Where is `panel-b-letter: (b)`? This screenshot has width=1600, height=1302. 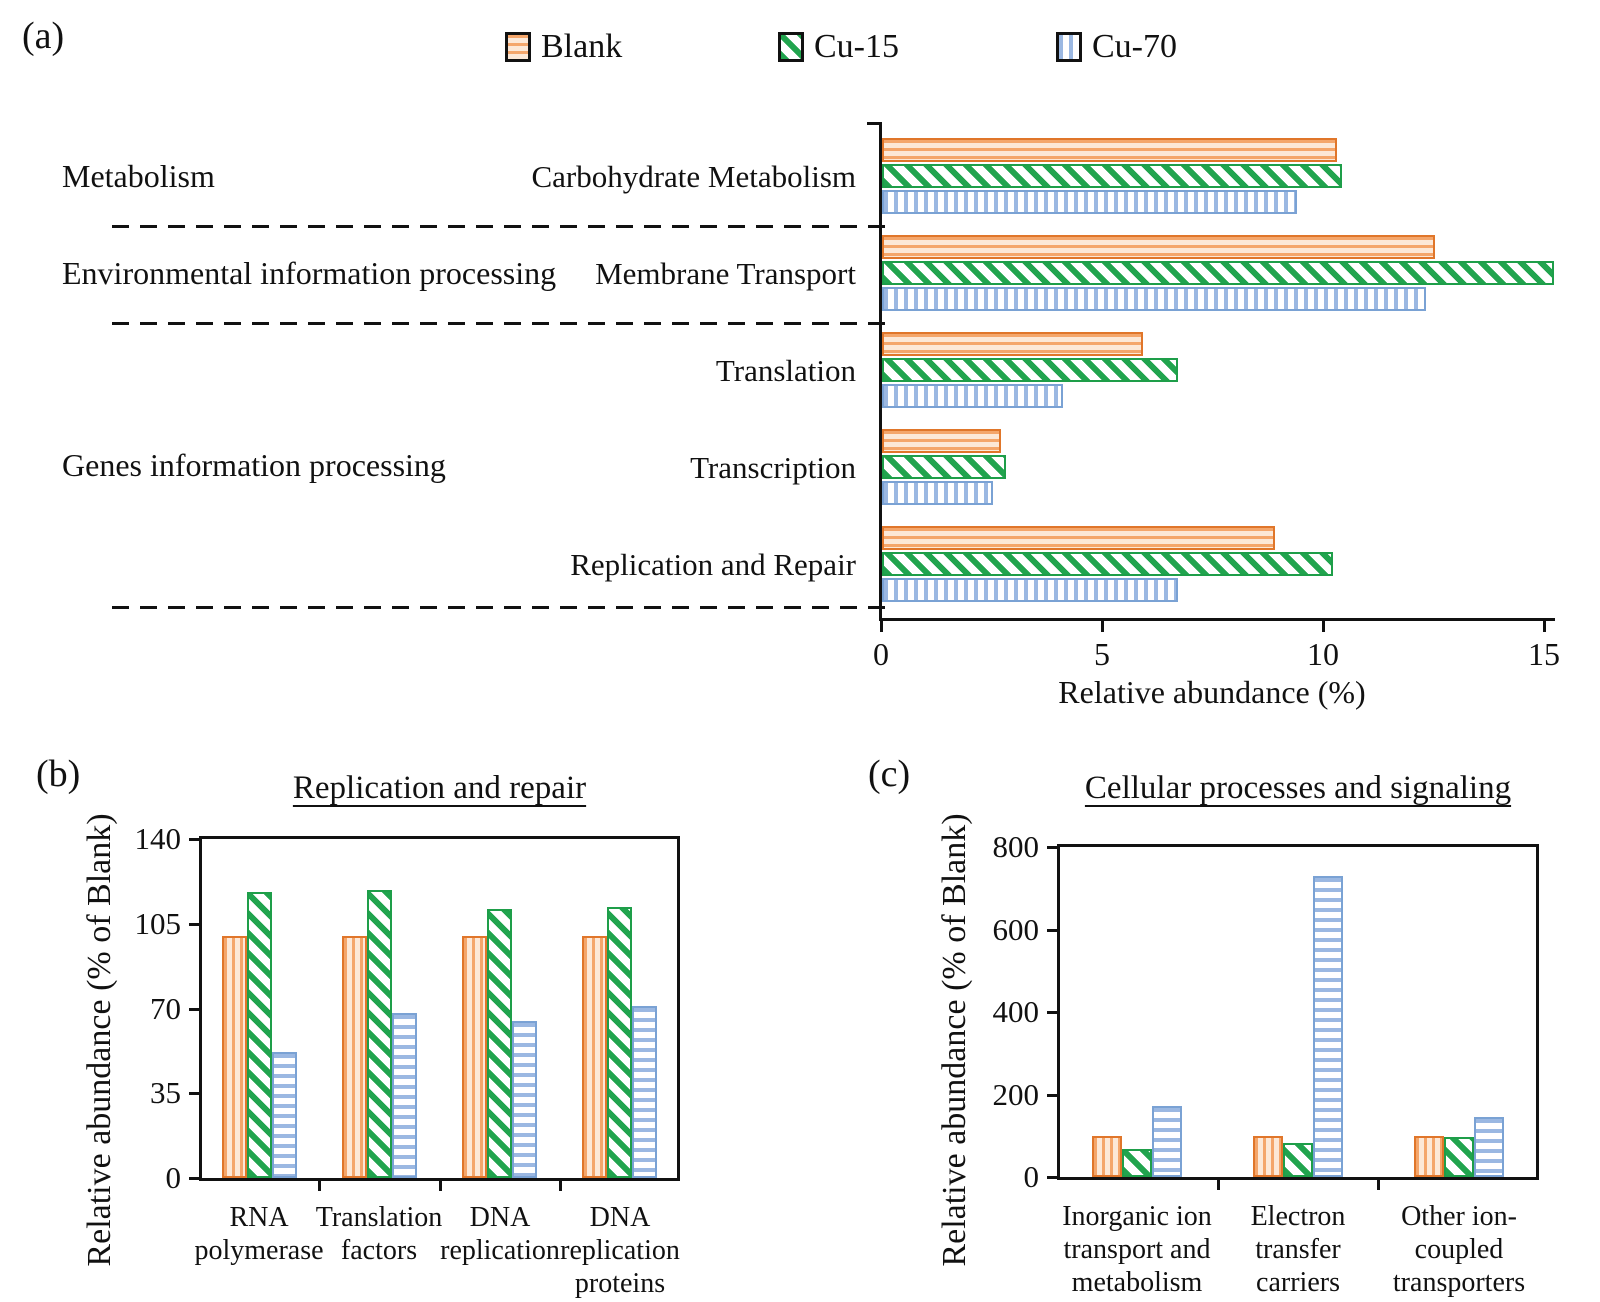 panel-b-letter: (b) is located at coordinates (58, 774).